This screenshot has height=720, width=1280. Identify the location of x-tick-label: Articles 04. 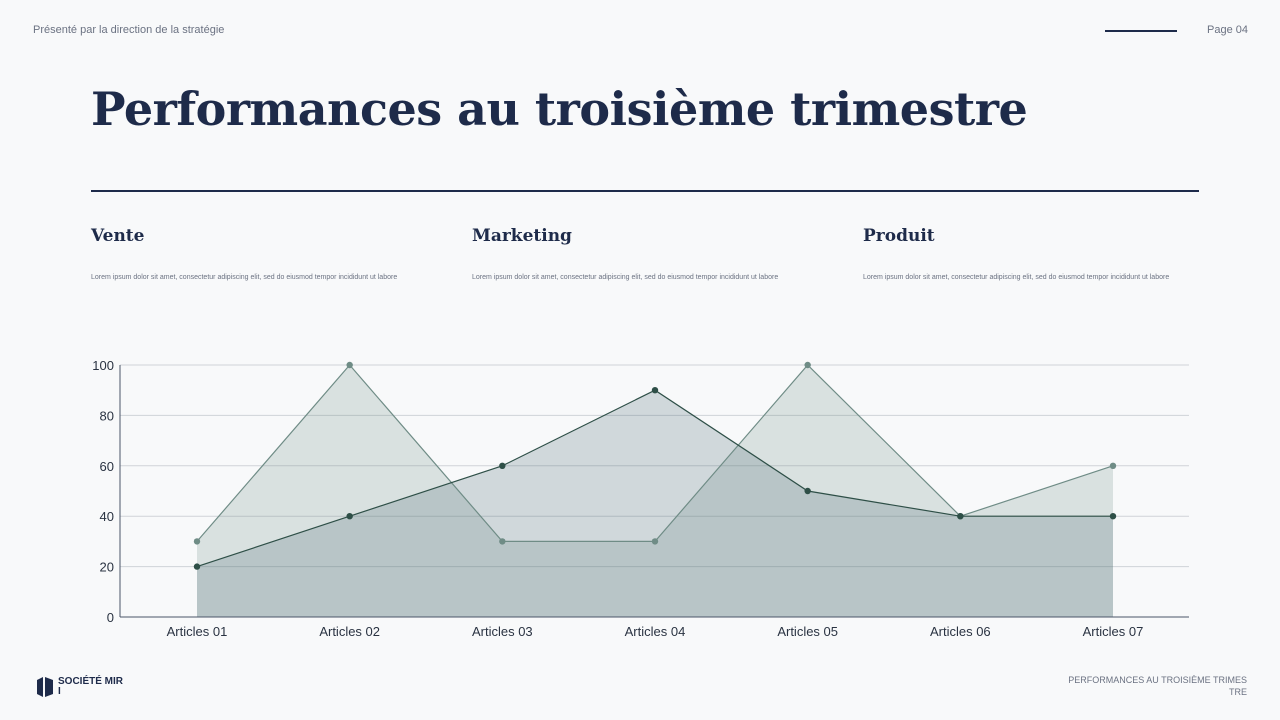
(655, 631).